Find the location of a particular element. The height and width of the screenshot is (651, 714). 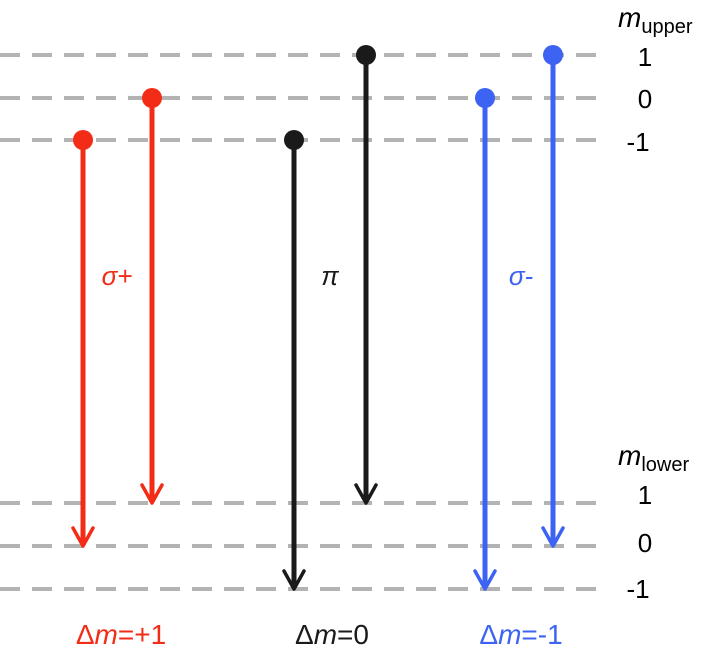

lower-header-symbol: m is located at coordinates (629, 455).